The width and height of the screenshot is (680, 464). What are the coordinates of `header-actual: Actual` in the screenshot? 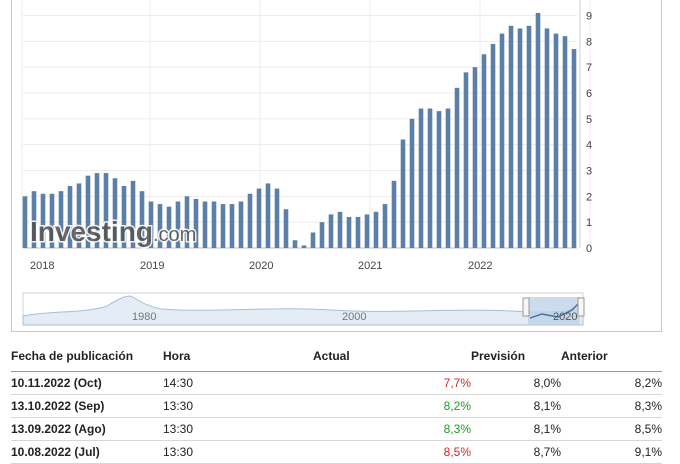 It's located at (392, 358).